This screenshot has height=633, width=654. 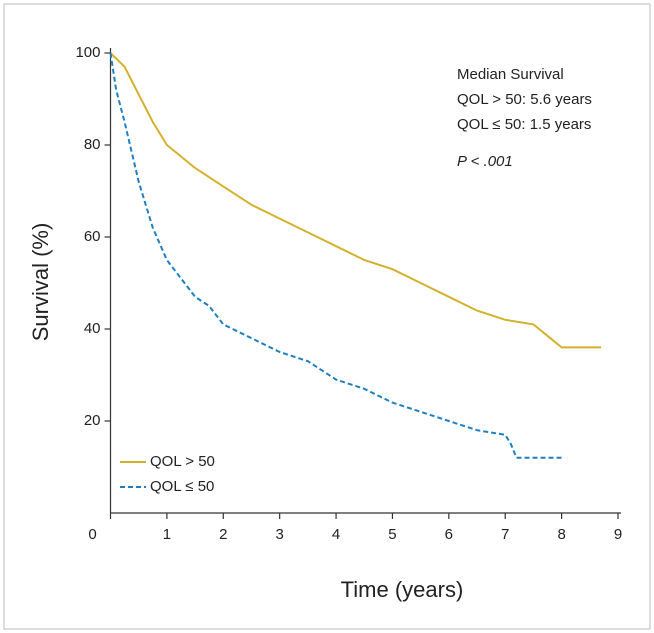 I want to click on annotation: P < .001, so click(x=485, y=161).